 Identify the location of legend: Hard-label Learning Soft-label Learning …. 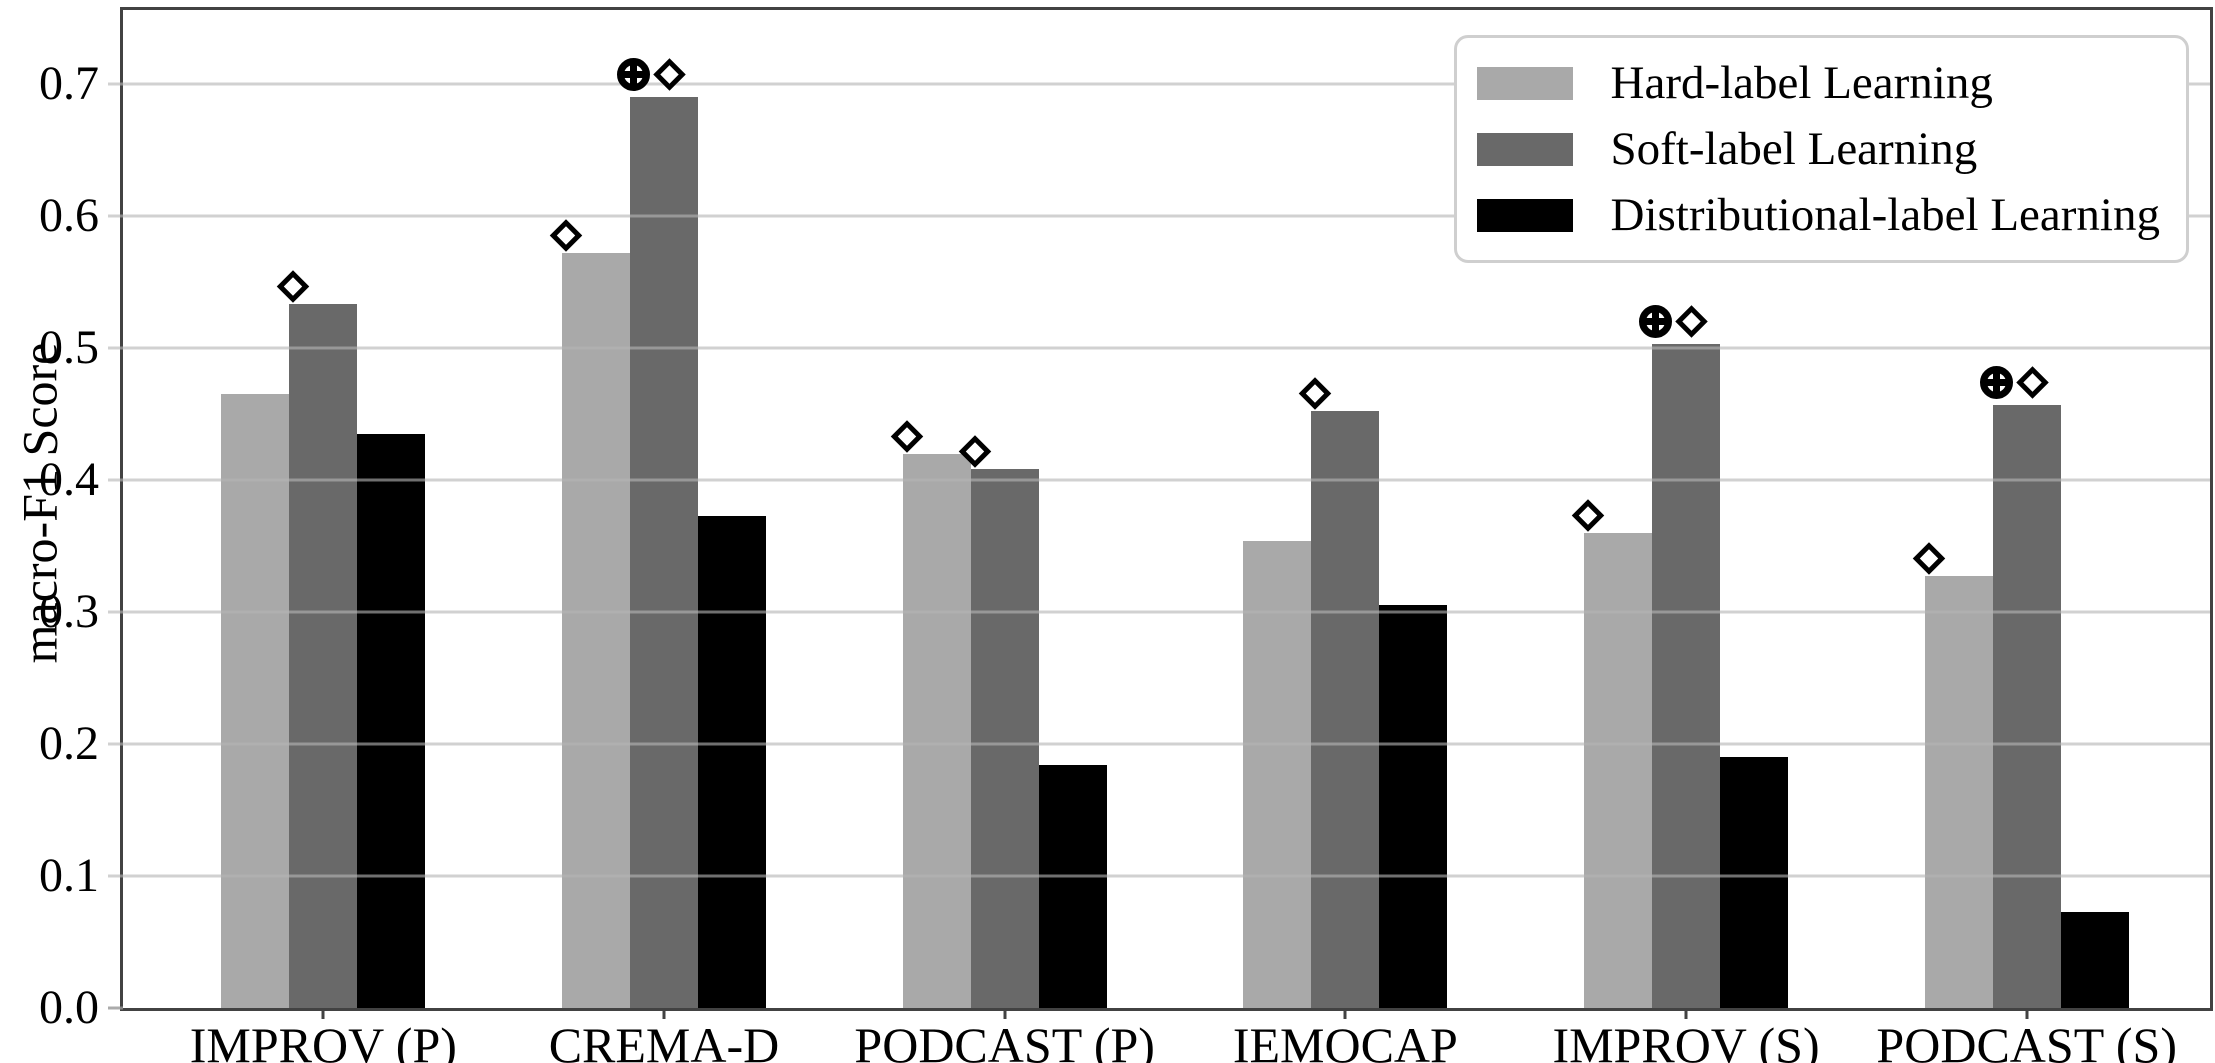
(1821, 149).